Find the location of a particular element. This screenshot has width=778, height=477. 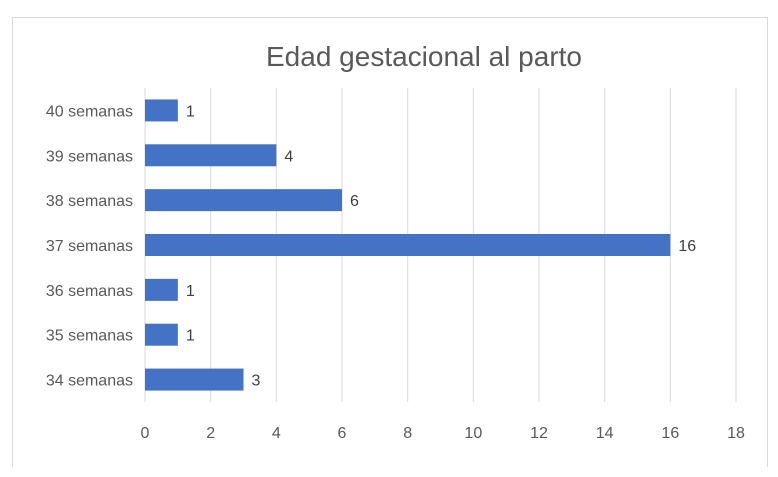

x-tick-label: 14 is located at coordinates (605, 433).